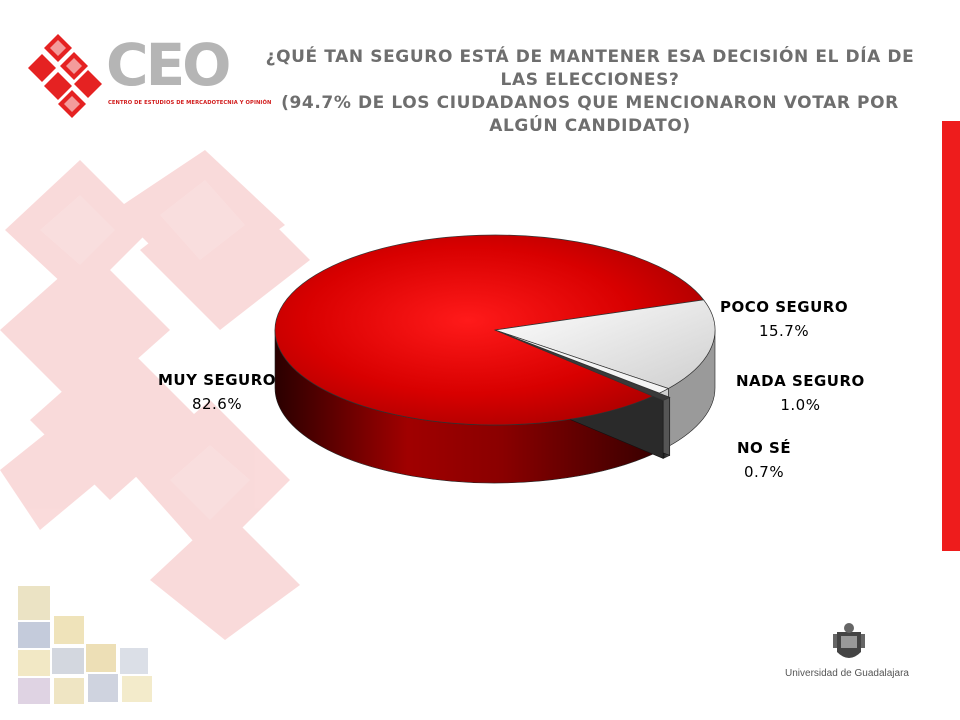 Image resolution: width=960 pixels, height=720 pixels. What do you see at coordinates (217, 392) in the screenshot?
I see `label-muy-seguro: MUY SEGURO 82.6%` at bounding box center [217, 392].